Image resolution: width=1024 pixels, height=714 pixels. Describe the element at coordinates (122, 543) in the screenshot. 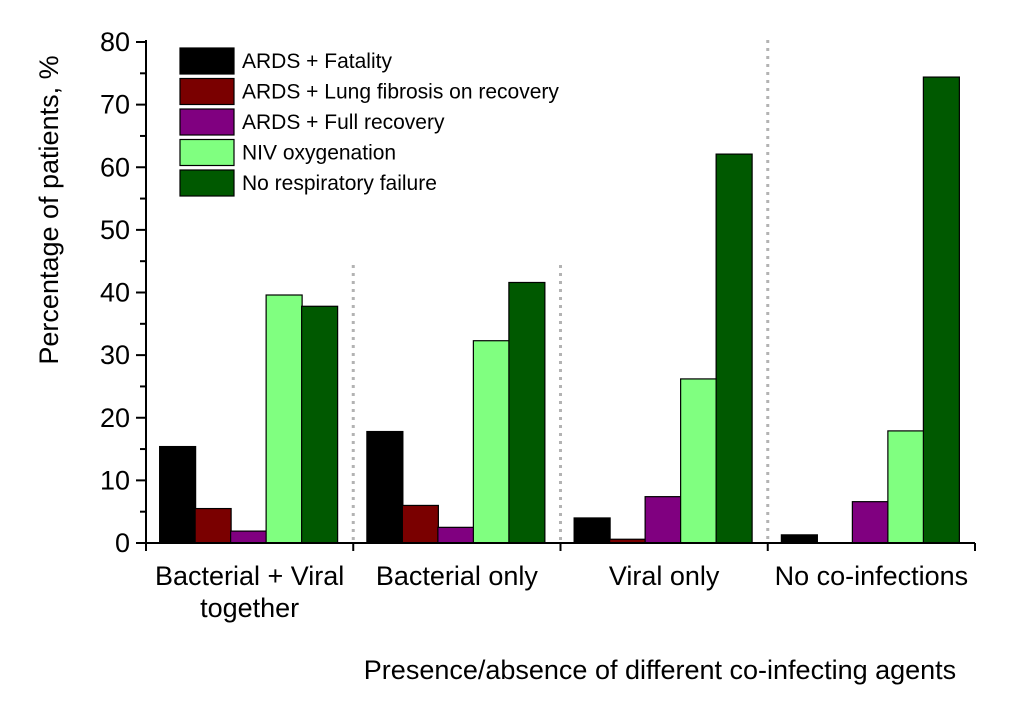

I see `y-tick-label: 0` at that location.